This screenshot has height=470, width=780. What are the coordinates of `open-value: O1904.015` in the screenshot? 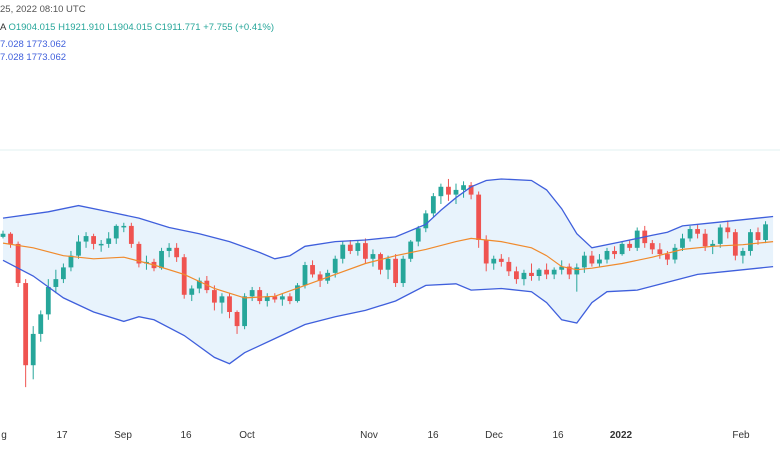 It's located at (32, 27).